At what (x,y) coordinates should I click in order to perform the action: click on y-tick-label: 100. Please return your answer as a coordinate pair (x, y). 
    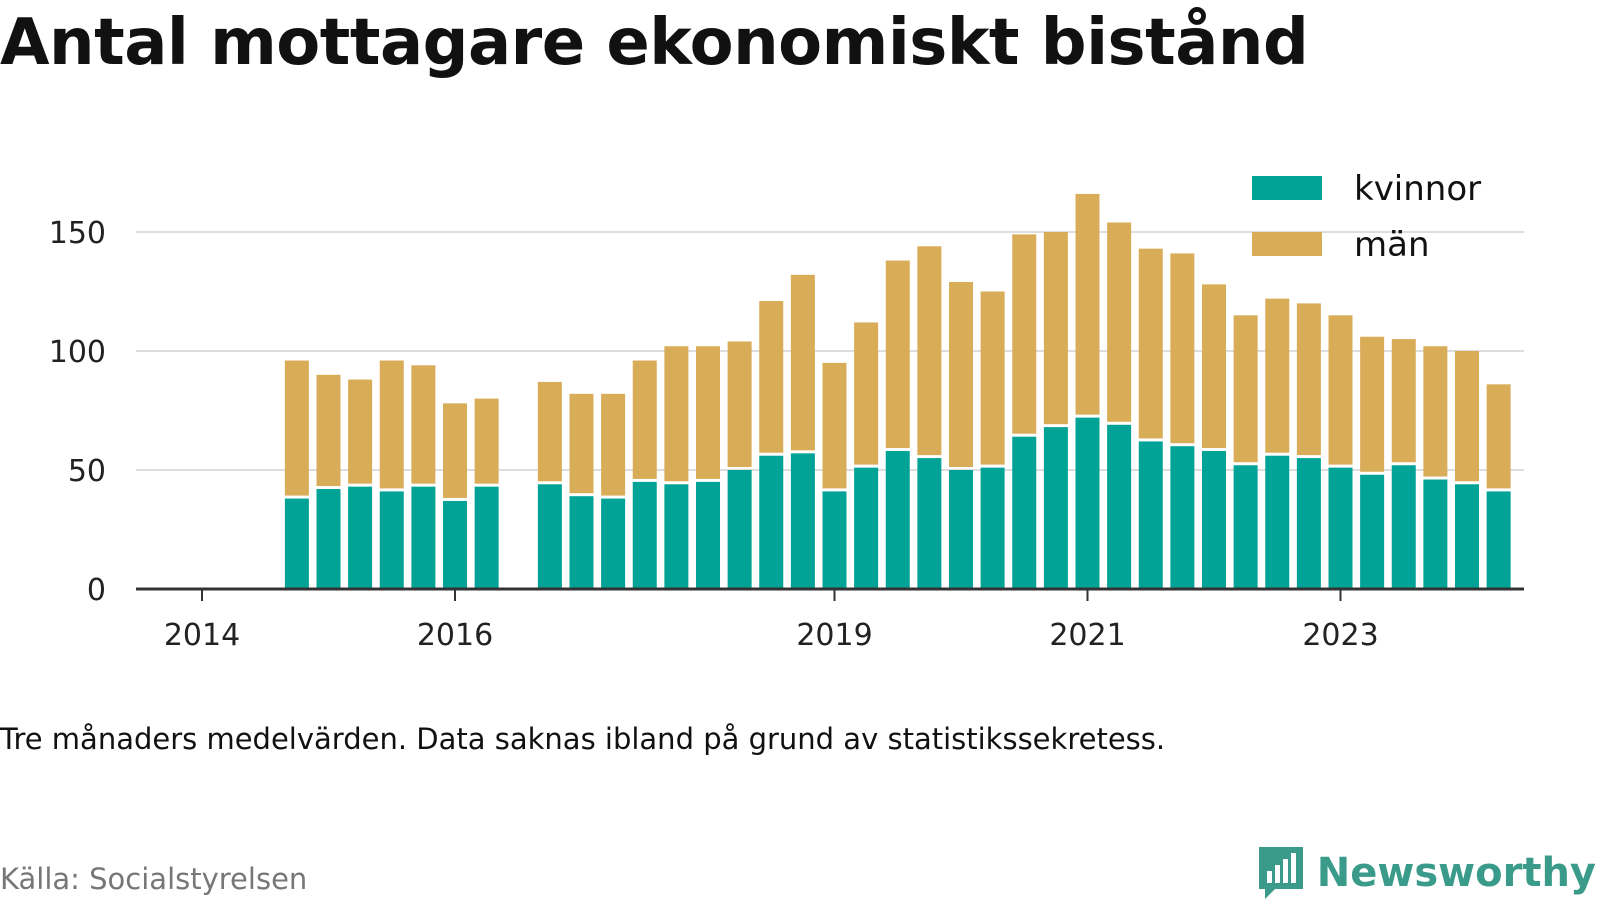
    Looking at the image, I should click on (77, 352).